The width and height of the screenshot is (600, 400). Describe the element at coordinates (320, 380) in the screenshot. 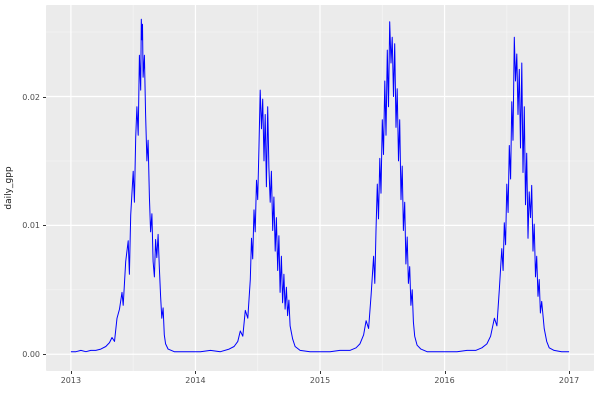

I see `x-tick-label: 2015` at that location.